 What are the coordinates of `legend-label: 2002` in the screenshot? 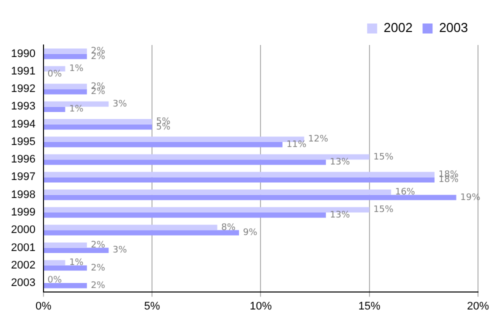 It's located at (398, 28).